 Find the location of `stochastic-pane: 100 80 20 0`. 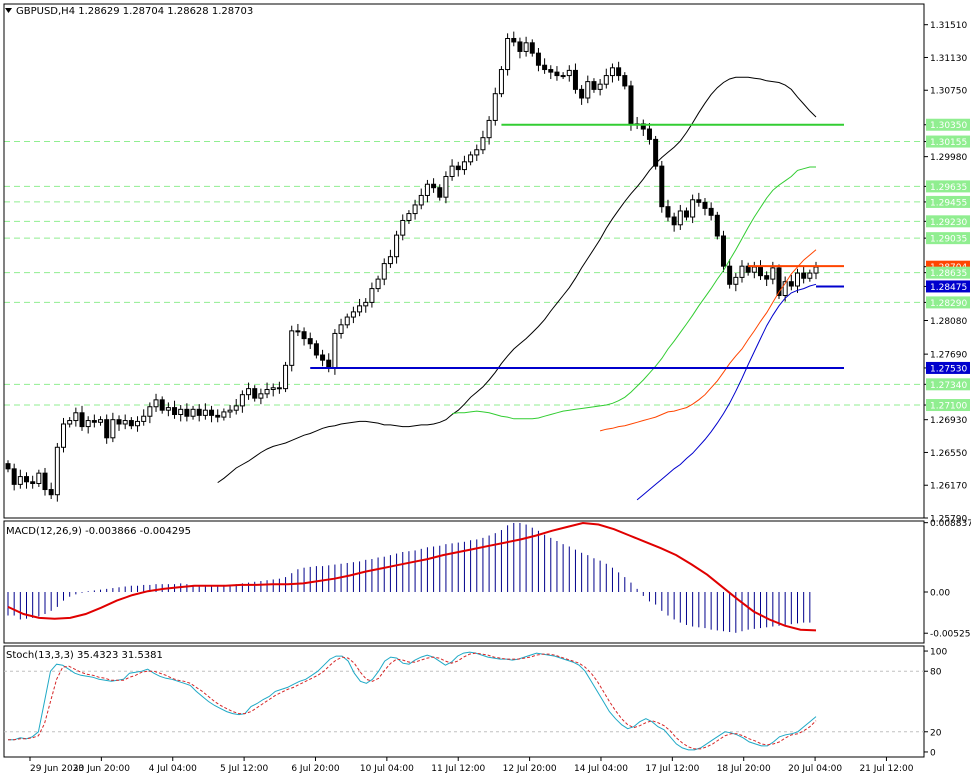

stochastic-pane: 100 80 20 0 is located at coordinates (475, 701).